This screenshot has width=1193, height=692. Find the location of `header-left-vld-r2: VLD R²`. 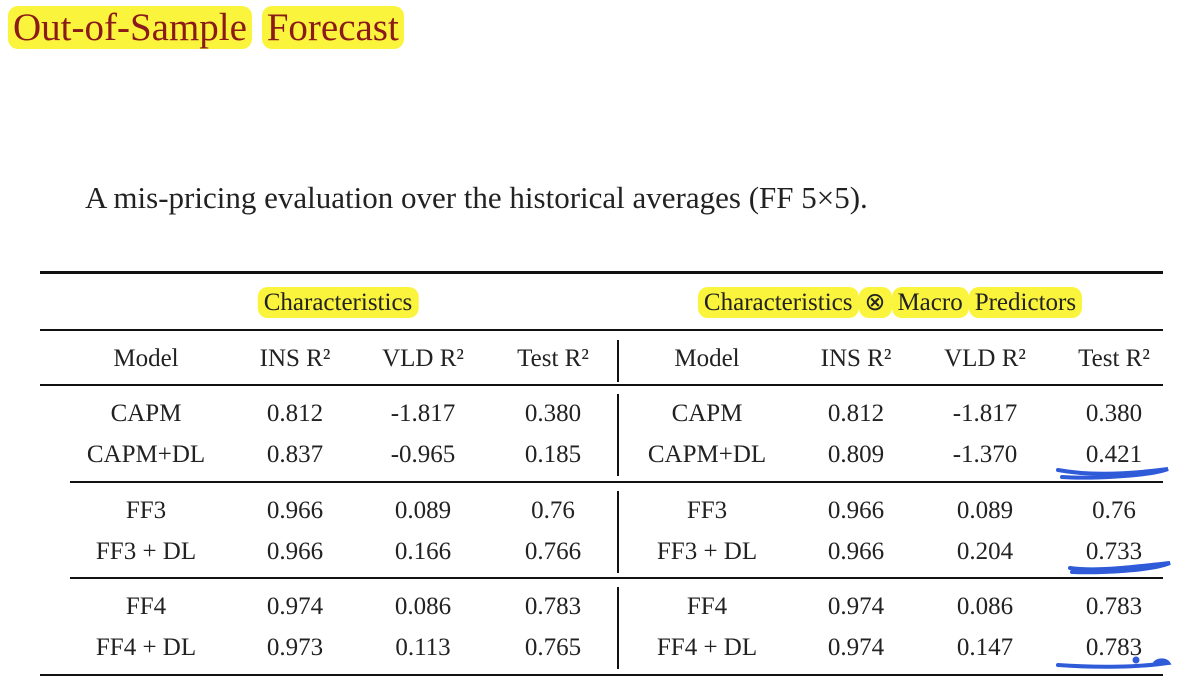

header-left-vld-r2: VLD R² is located at coordinates (423, 358).